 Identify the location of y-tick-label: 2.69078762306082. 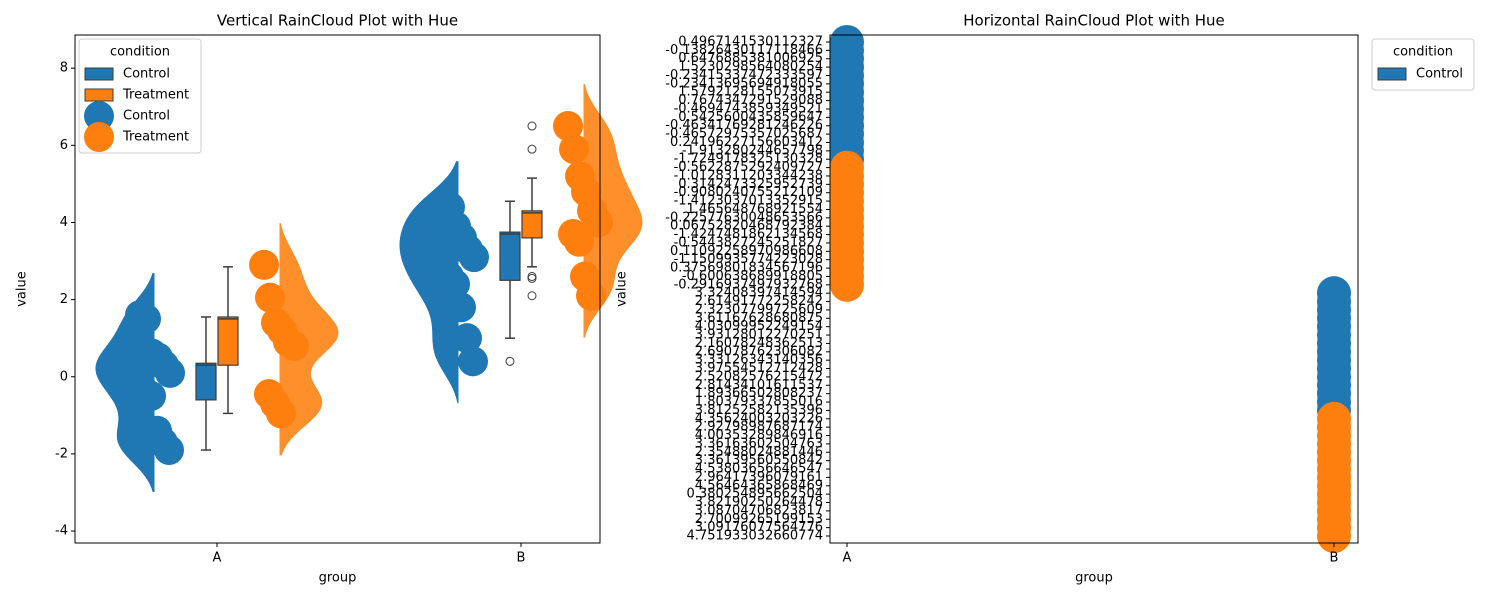
(759, 351).